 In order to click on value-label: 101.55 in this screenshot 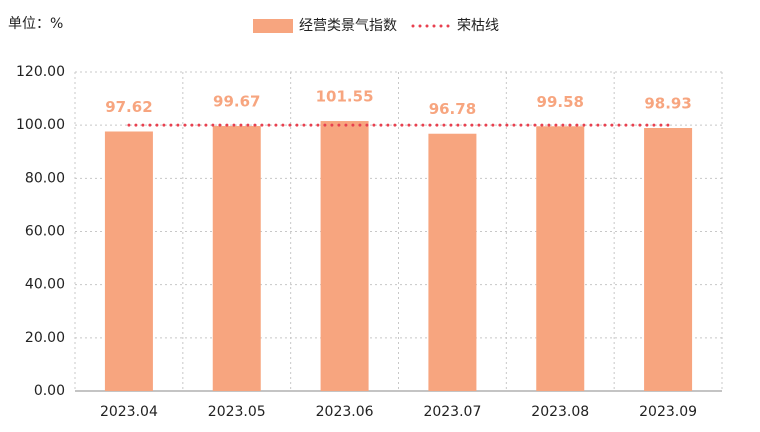, I will do `click(345, 97)`.